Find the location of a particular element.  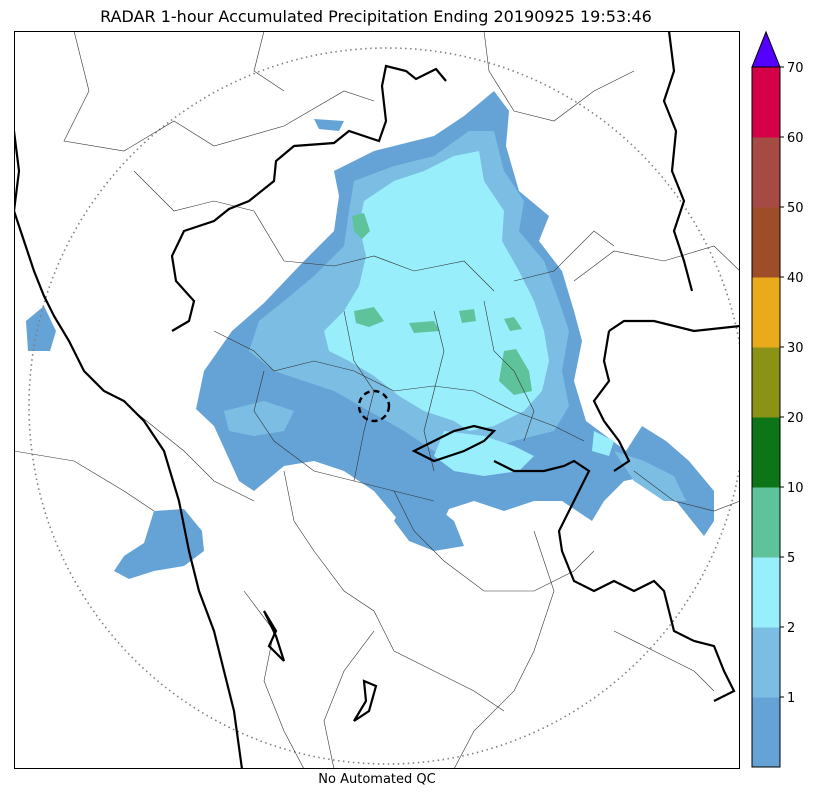

colorbar-tick-label: 5 is located at coordinates (791, 558).